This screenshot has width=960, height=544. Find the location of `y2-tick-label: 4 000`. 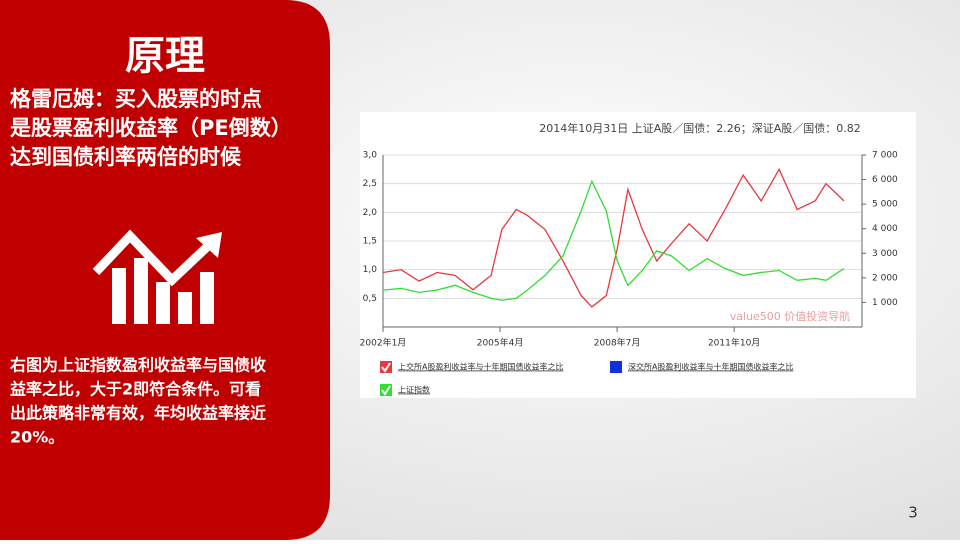

y2-tick-label: 4 000 is located at coordinates (885, 229).